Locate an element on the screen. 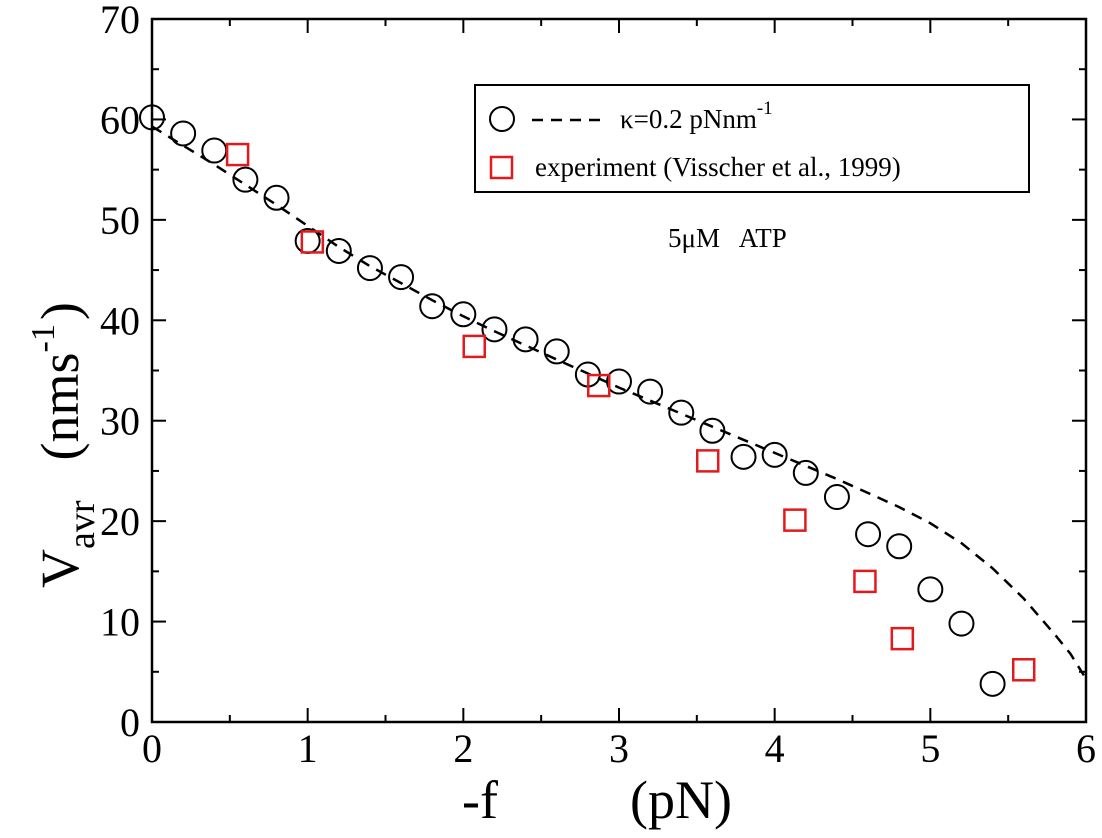 The image size is (1102, 838). y-tick-label: 60 is located at coordinates (120, 119).